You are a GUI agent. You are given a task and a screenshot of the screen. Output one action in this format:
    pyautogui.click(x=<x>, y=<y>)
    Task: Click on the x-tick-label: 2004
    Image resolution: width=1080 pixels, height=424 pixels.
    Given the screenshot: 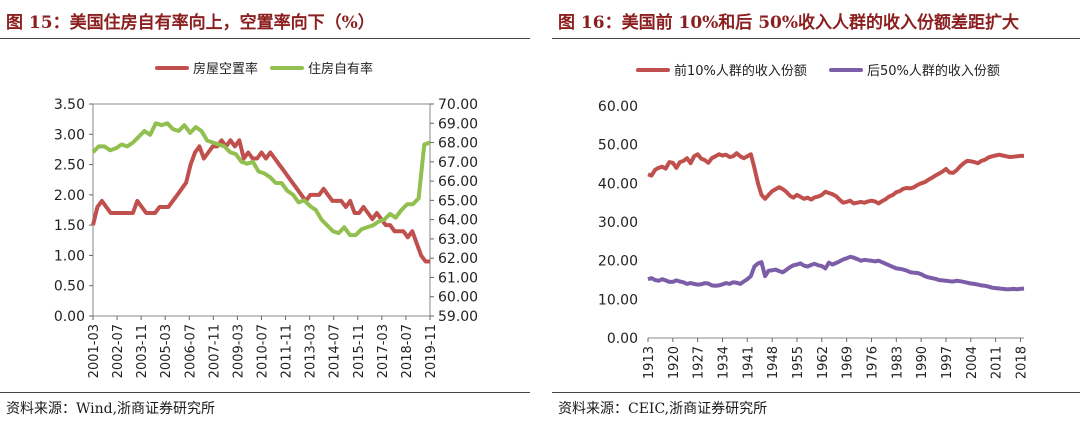 What is the action you would take?
    pyautogui.click(x=972, y=362)
    